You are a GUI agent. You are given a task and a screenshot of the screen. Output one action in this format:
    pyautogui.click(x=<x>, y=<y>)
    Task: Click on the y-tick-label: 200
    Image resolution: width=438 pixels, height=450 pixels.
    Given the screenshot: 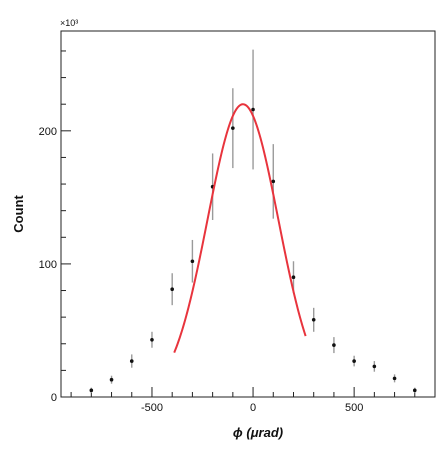 What is the action you would take?
    pyautogui.click(x=48, y=132)
    